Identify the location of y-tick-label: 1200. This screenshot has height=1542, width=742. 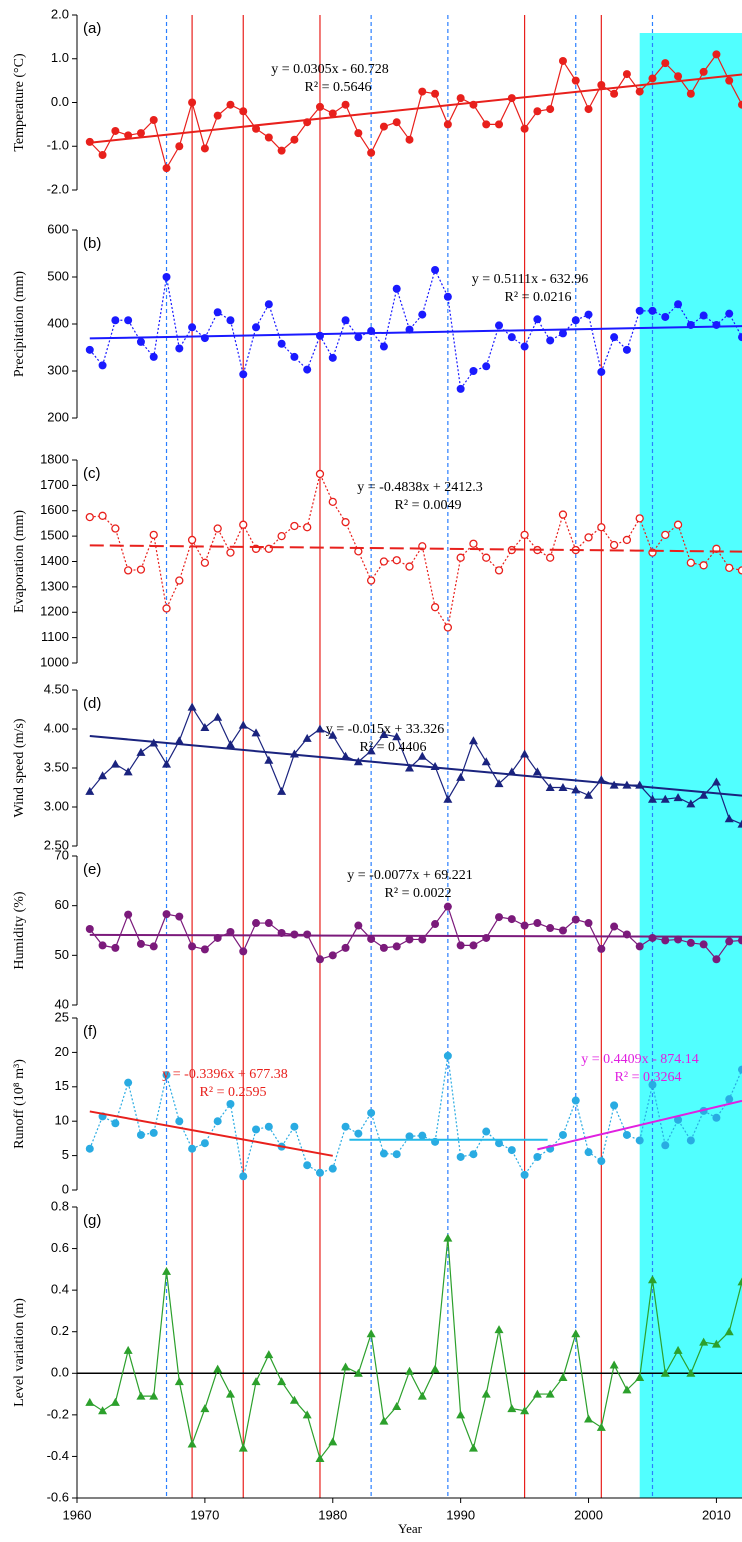
(54, 611).